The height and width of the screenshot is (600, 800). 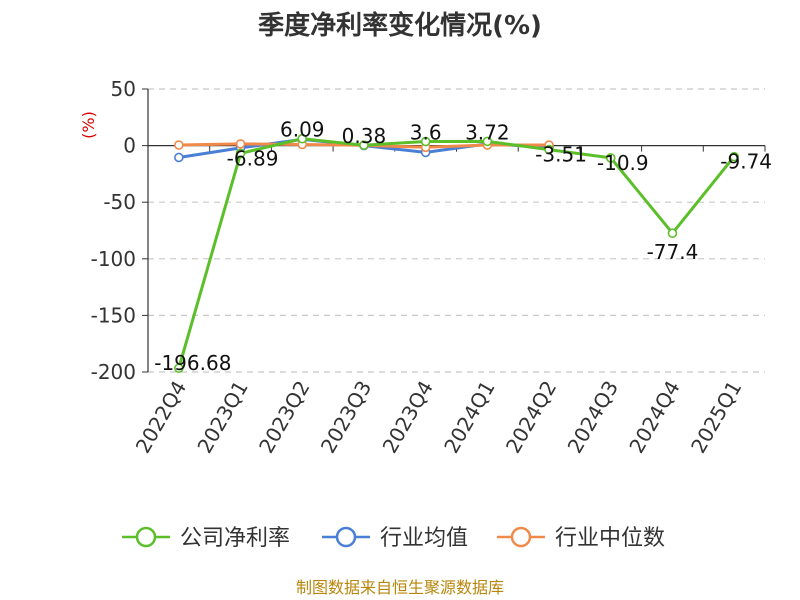 I want to click on x-tick-label: 2023Q1, so click(x=222, y=417).